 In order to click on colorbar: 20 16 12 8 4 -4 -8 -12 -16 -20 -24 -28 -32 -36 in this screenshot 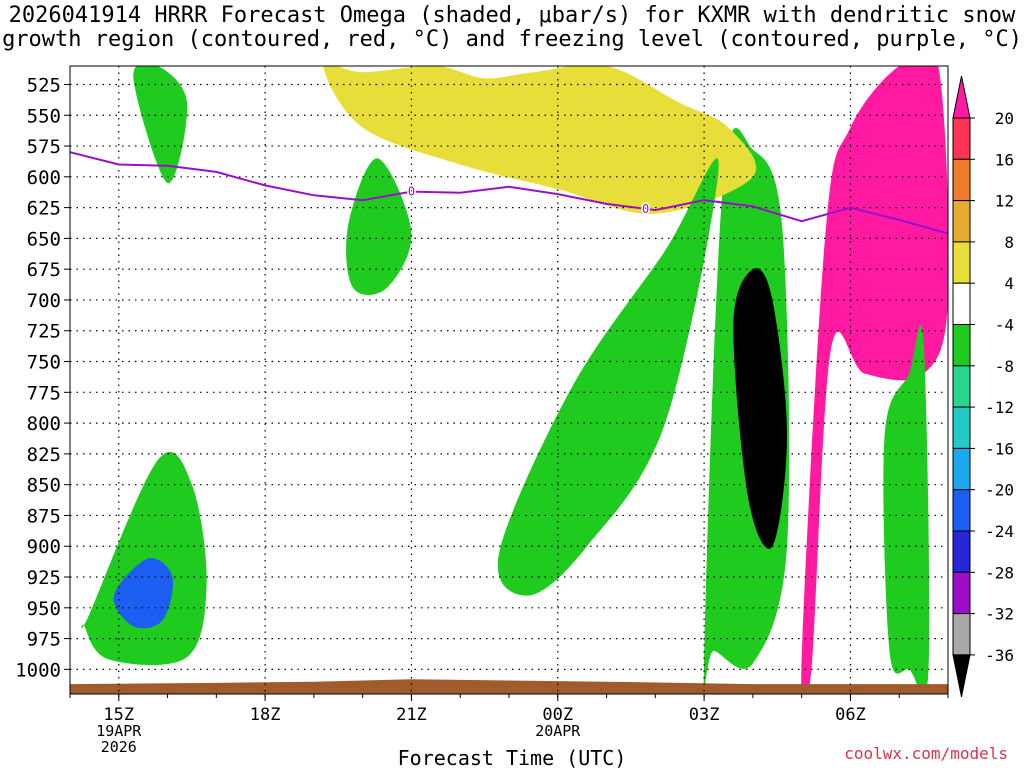, I will do `click(983, 386)`.